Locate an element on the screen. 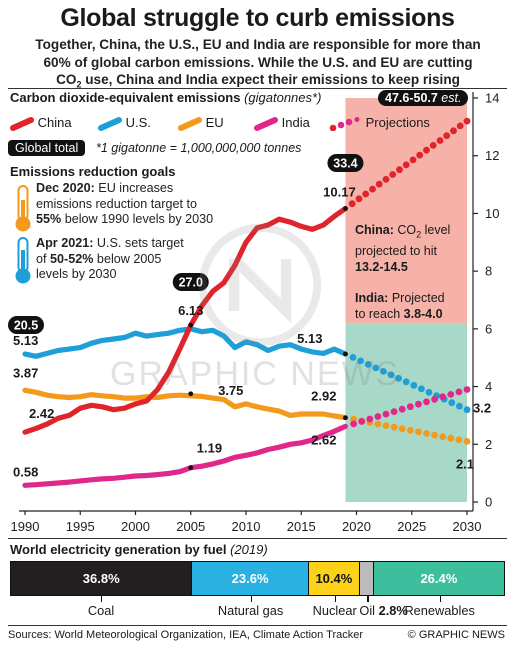 The width and height of the screenshot is (515, 647). y-tick-label-12: 12 is located at coordinates (492, 155).